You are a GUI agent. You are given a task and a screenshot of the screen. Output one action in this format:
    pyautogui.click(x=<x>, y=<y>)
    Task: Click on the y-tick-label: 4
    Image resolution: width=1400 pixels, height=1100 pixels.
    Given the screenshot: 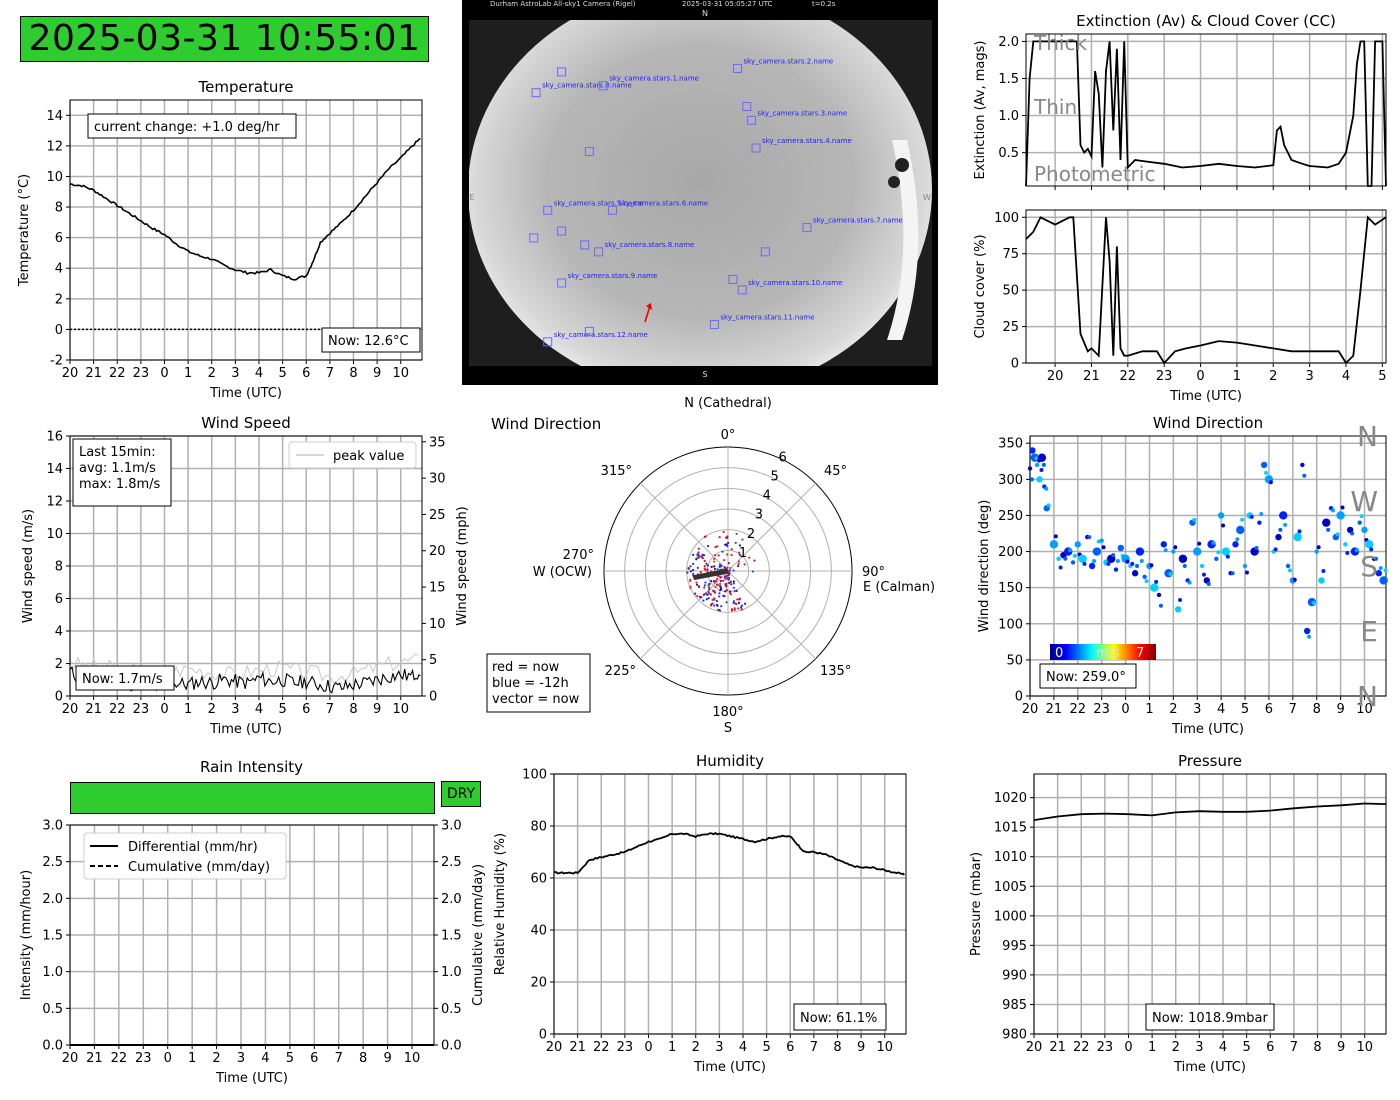 What is the action you would take?
    pyautogui.click(x=59, y=269)
    